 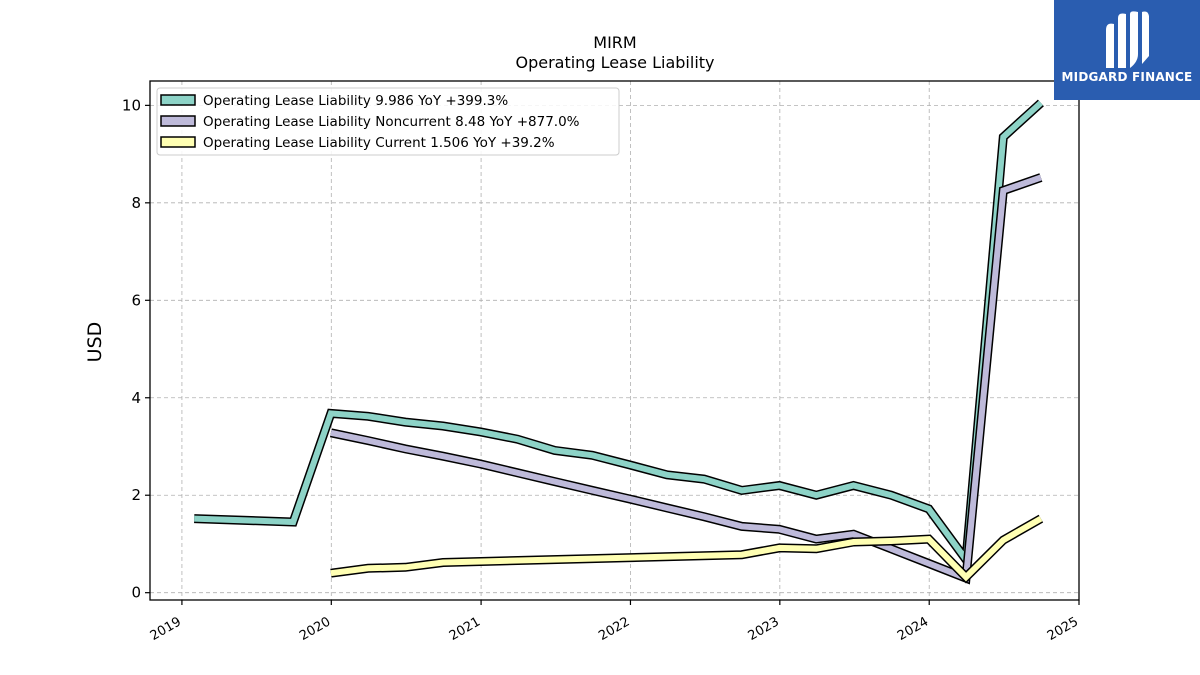 What do you see at coordinates (465, 629) in the screenshot?
I see `x-tick-label: 2021` at bounding box center [465, 629].